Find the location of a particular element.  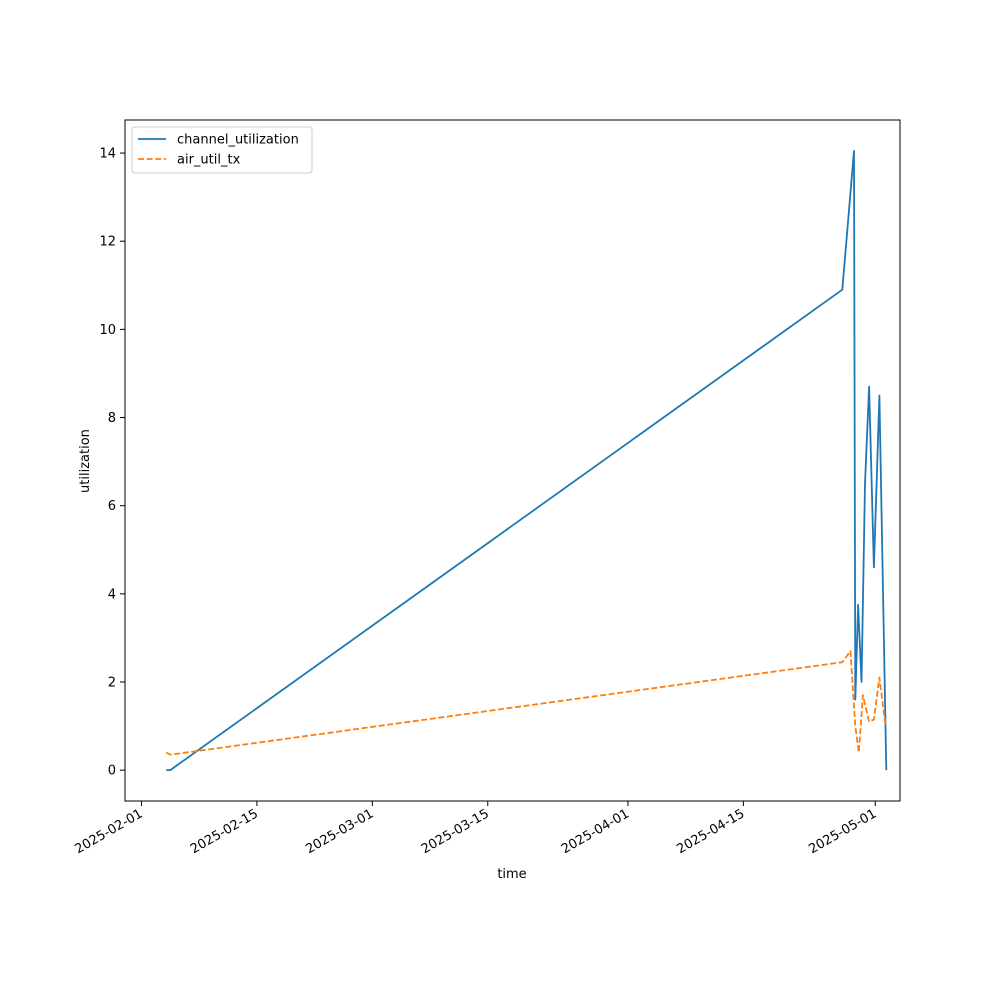

y-tick-label: 8 is located at coordinates (112, 418).